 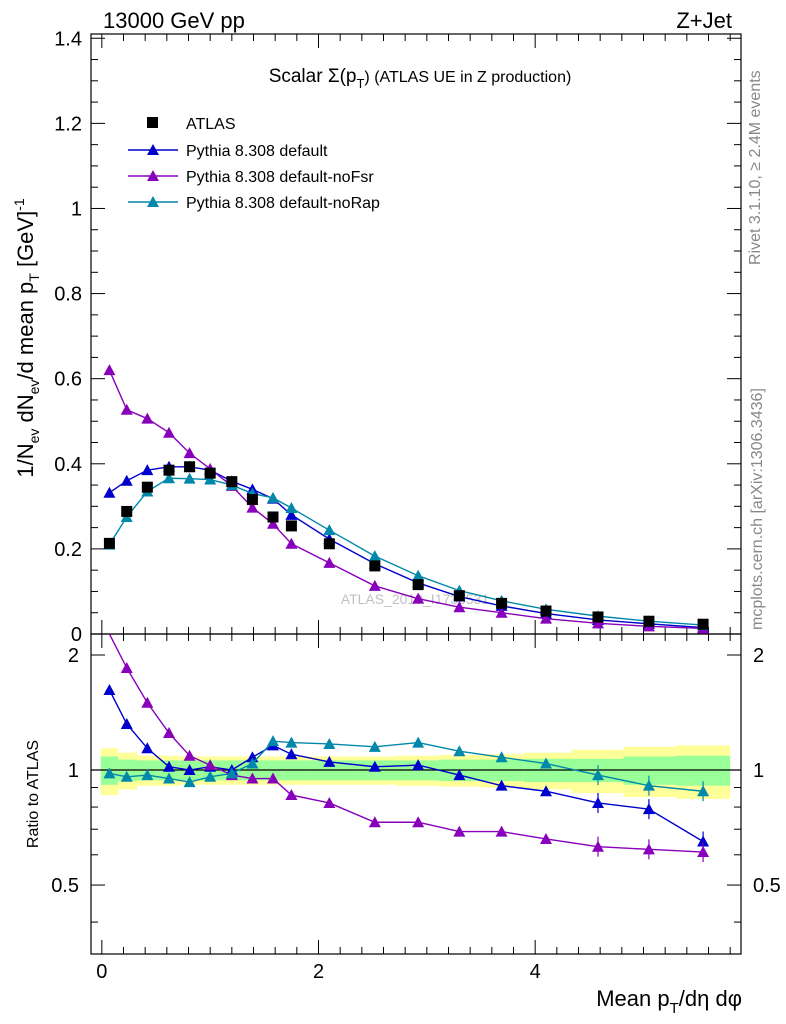 What do you see at coordinates (65, 886) in the screenshot?
I see `ratio-y-tick-label: 0.5` at bounding box center [65, 886].